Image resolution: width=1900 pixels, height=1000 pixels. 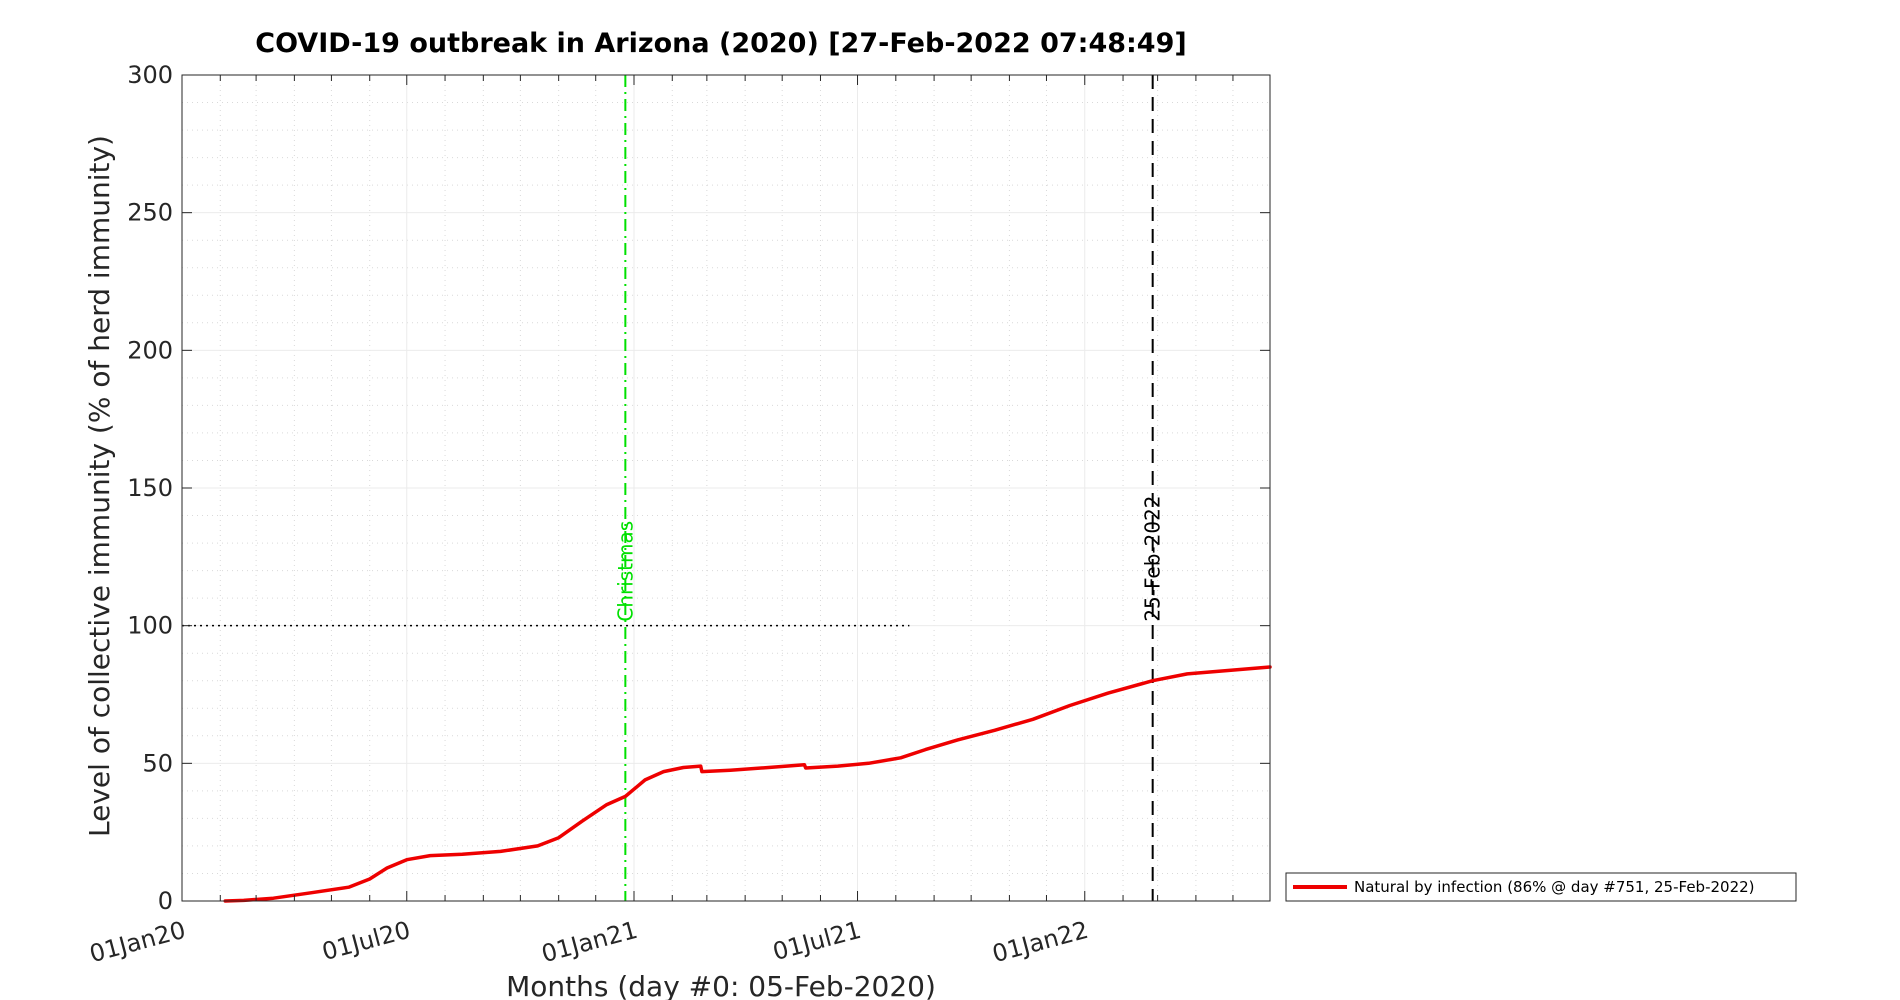 I want to click on series-layer, so click(x=747, y=784).